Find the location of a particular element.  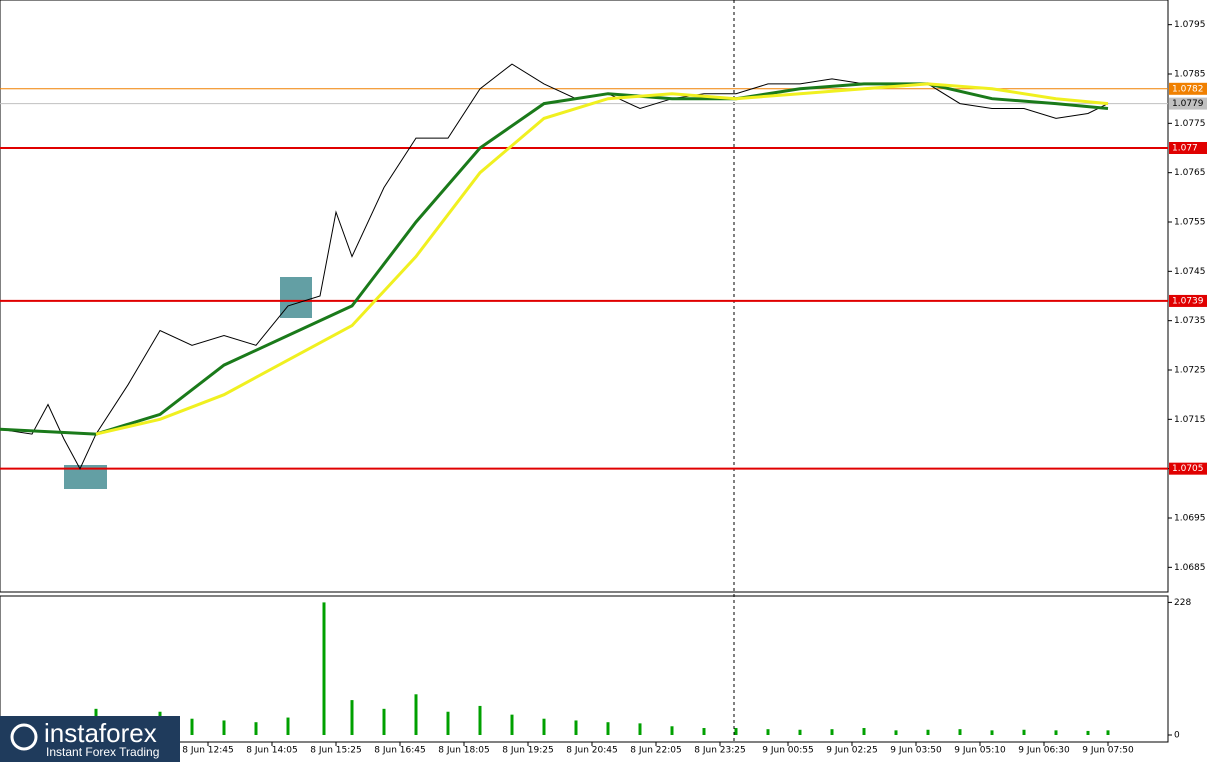

y-tick-label: 1.0775 is located at coordinates (1190, 124).